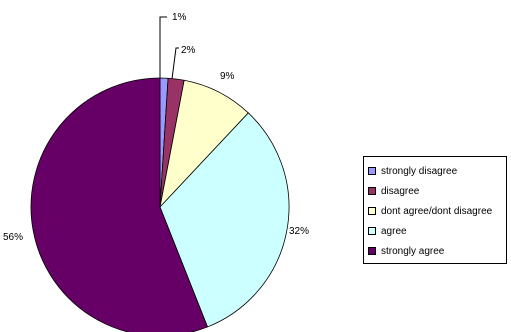 This screenshot has width=511, height=332. I want to click on legend-item: dont agree/dont disagree, so click(437, 211).